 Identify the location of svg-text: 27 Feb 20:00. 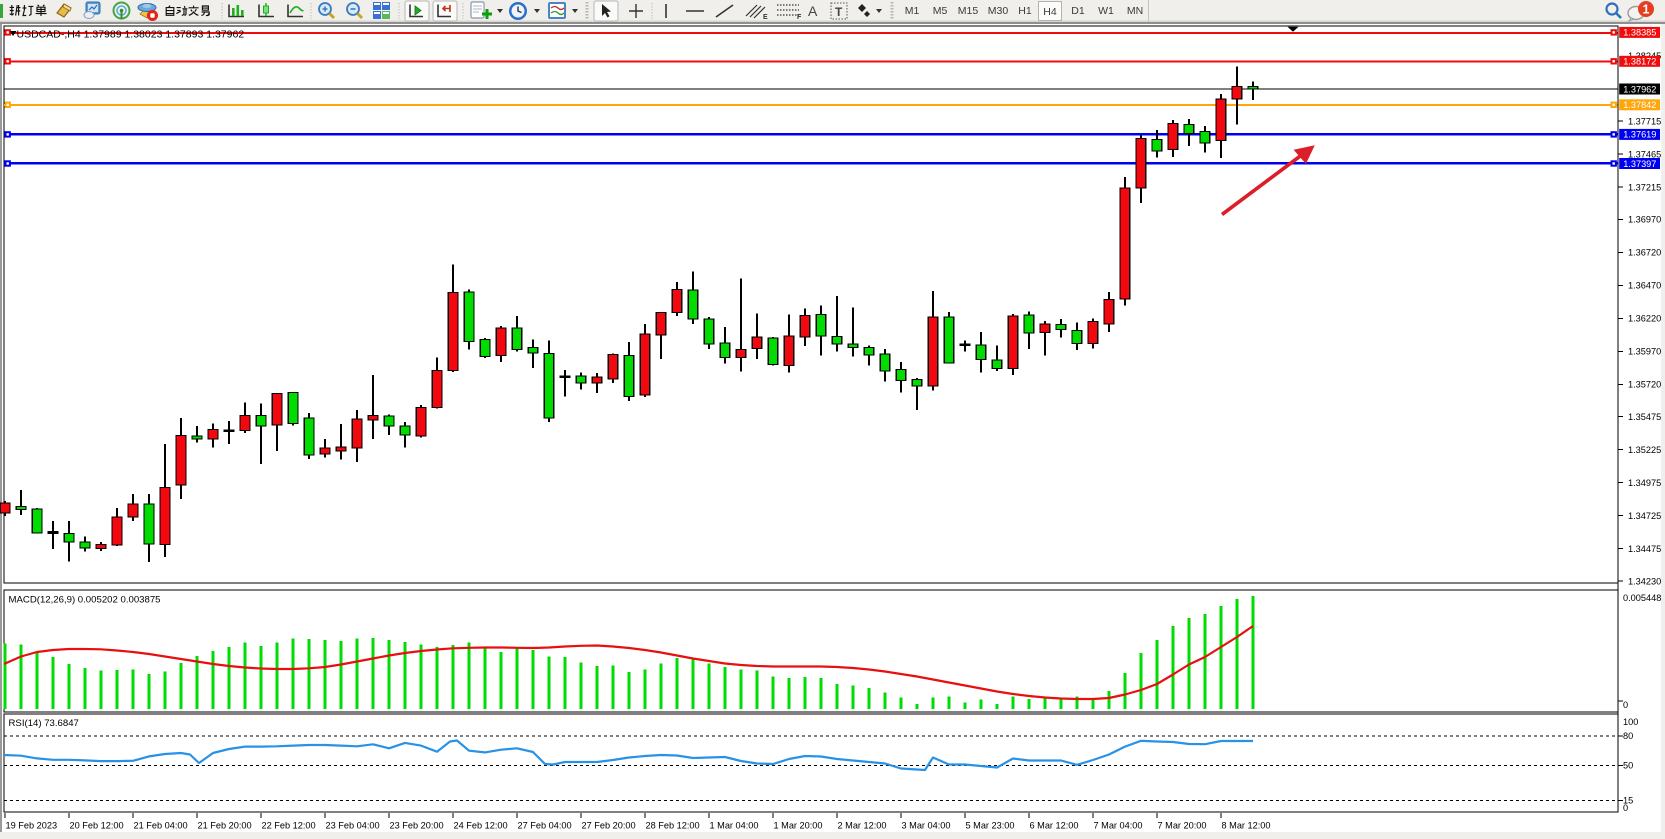
(609, 826).